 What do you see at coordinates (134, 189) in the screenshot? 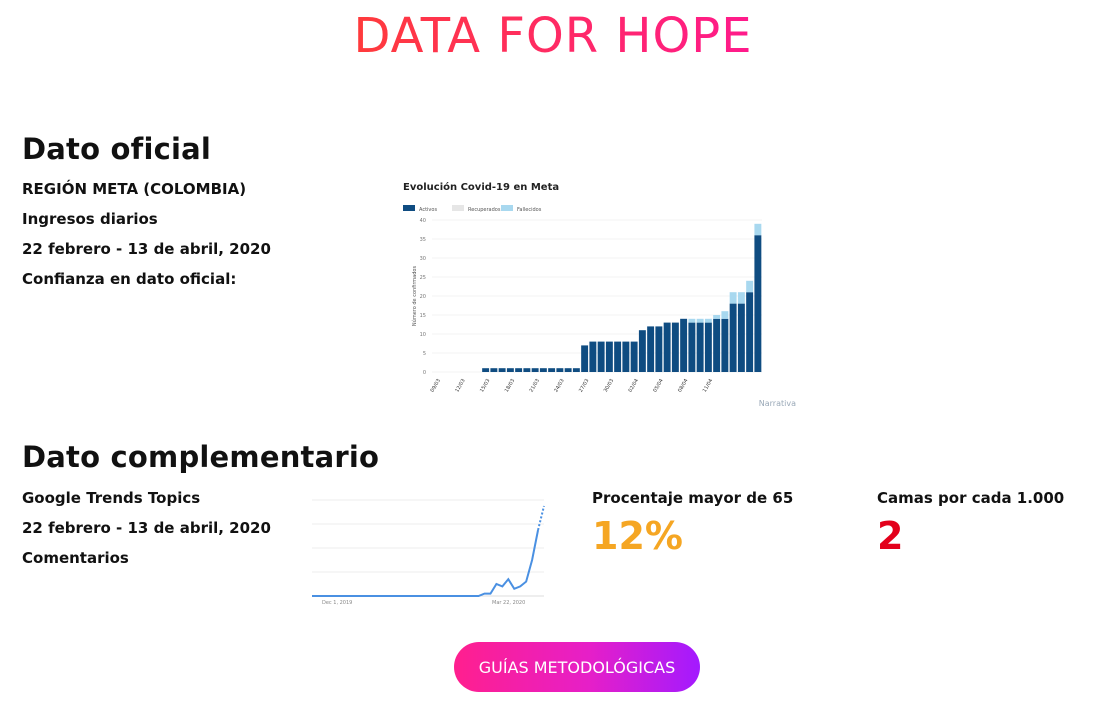
I see `official-region: REGIÓN META (COLOMBIA)` at bounding box center [134, 189].